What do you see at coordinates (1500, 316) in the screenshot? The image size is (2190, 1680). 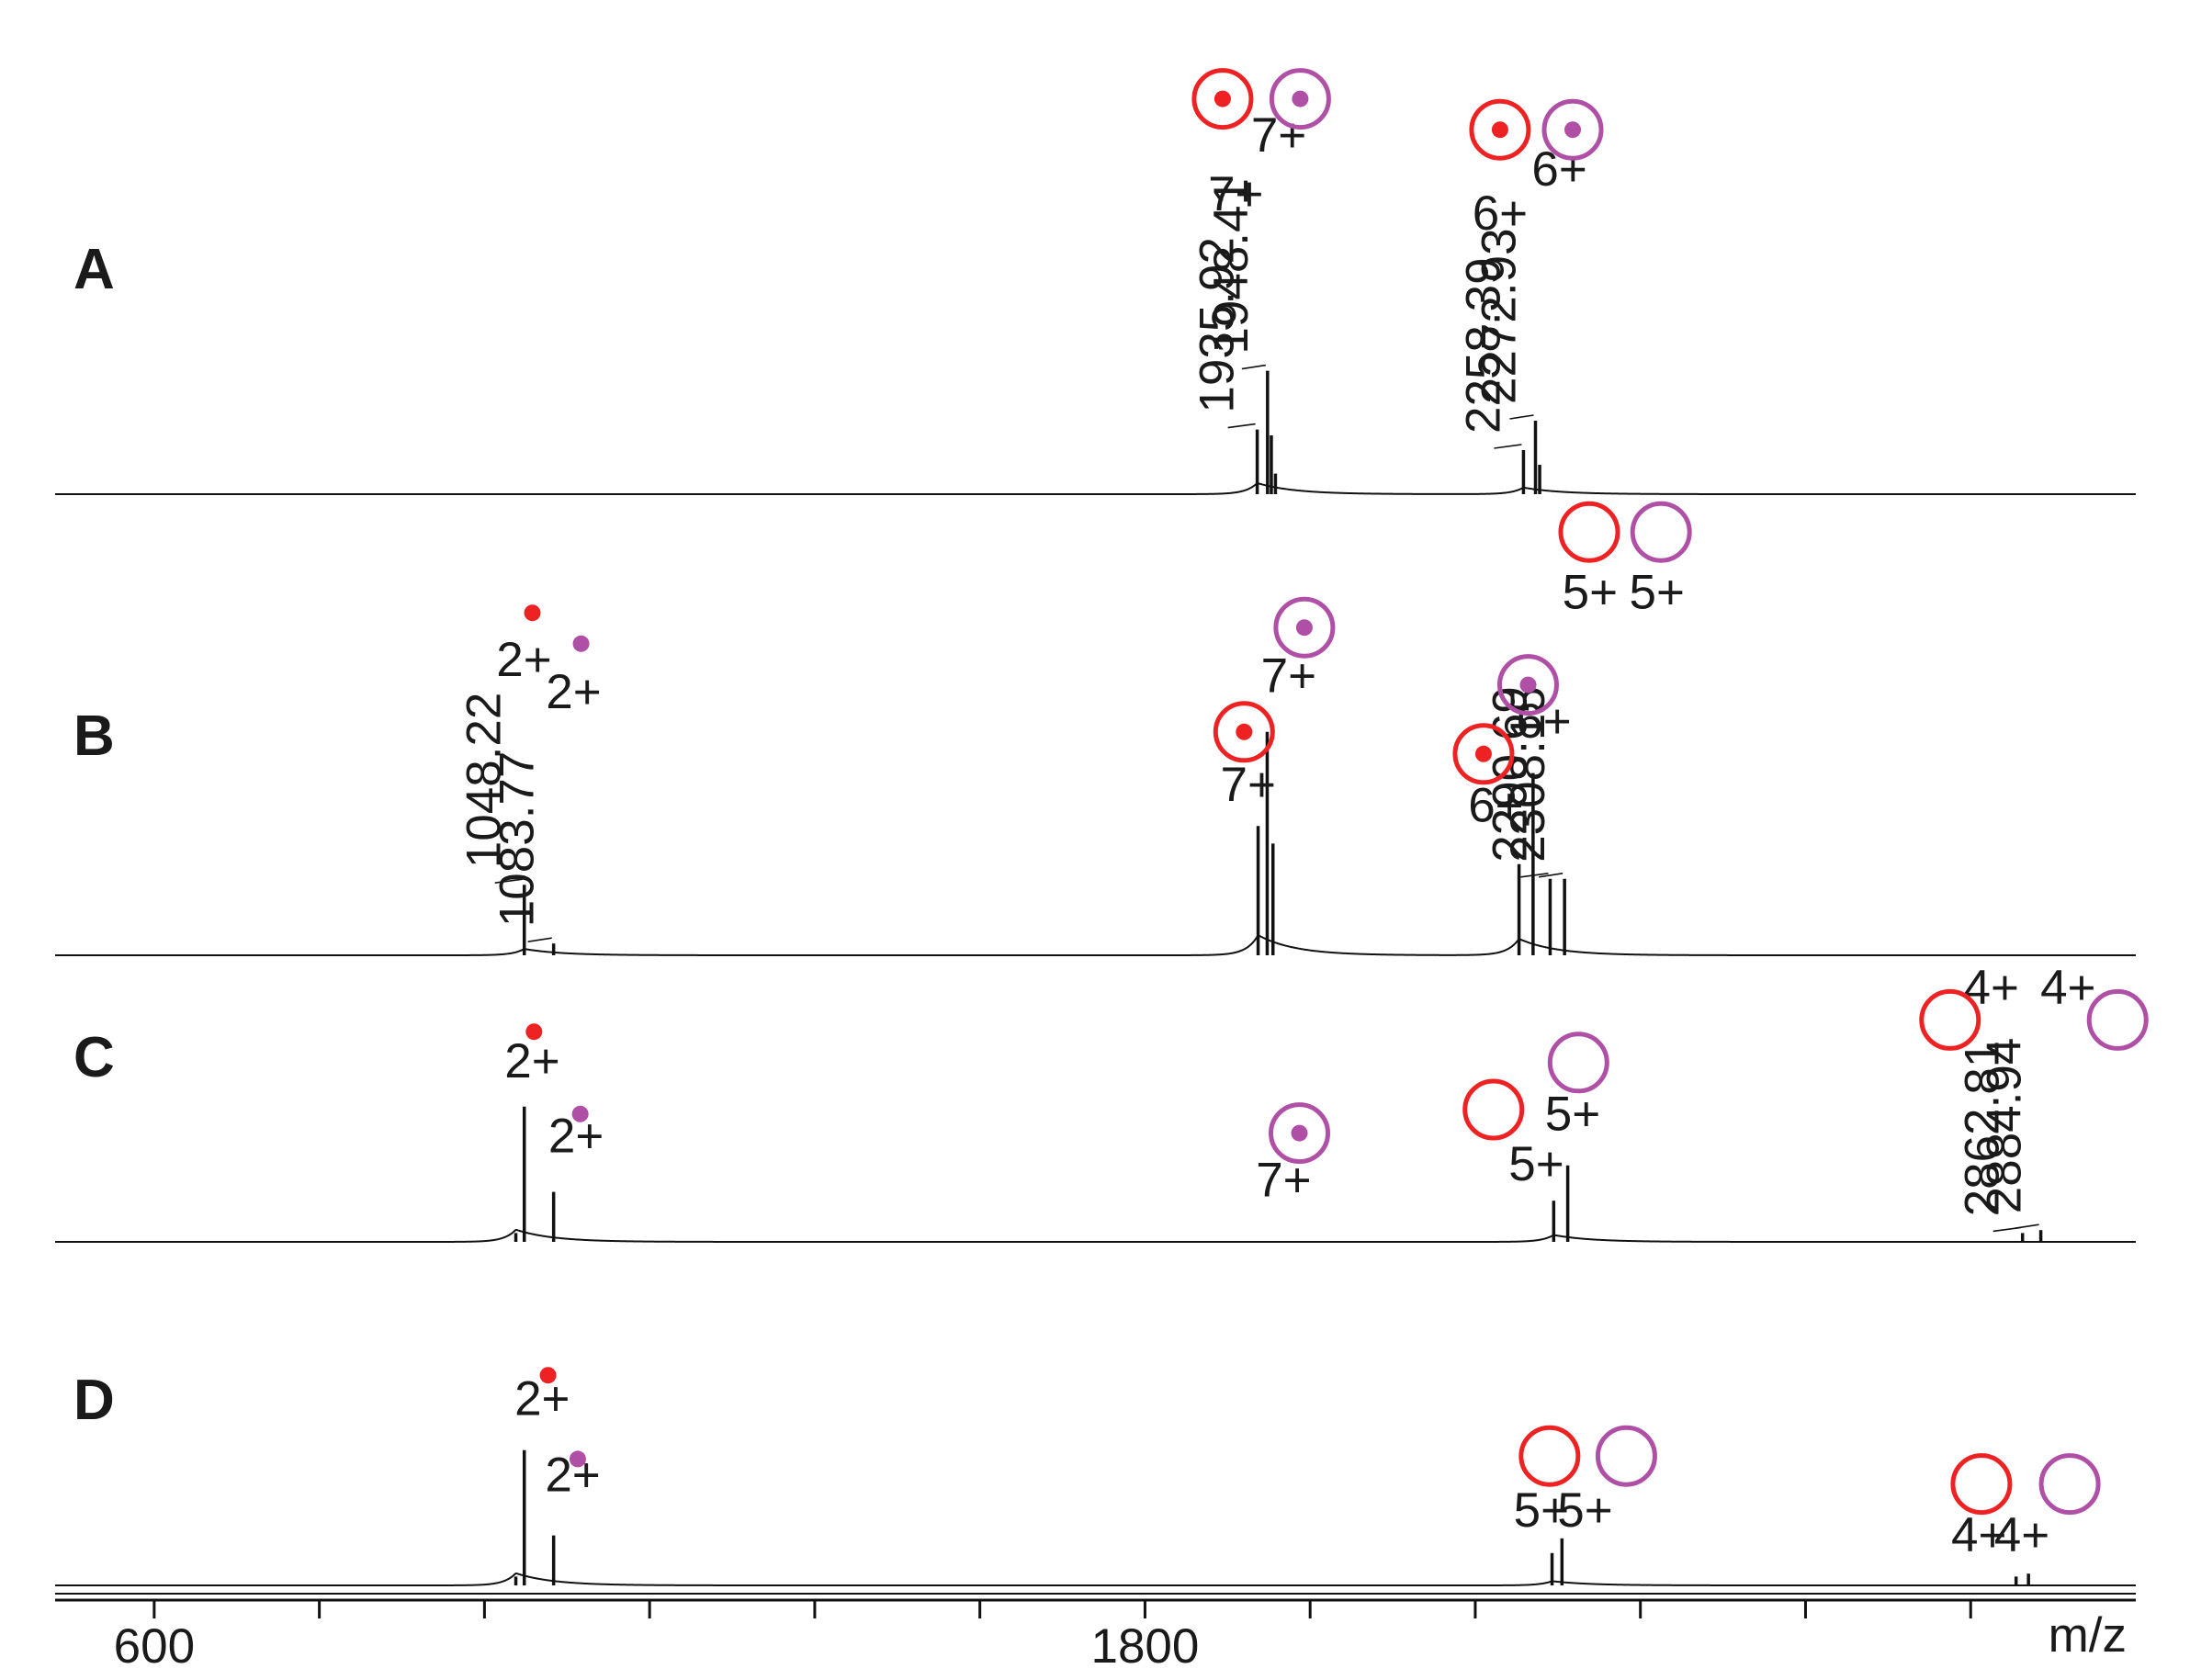 I see `peak-label: 2272.93` at bounding box center [1500, 316].